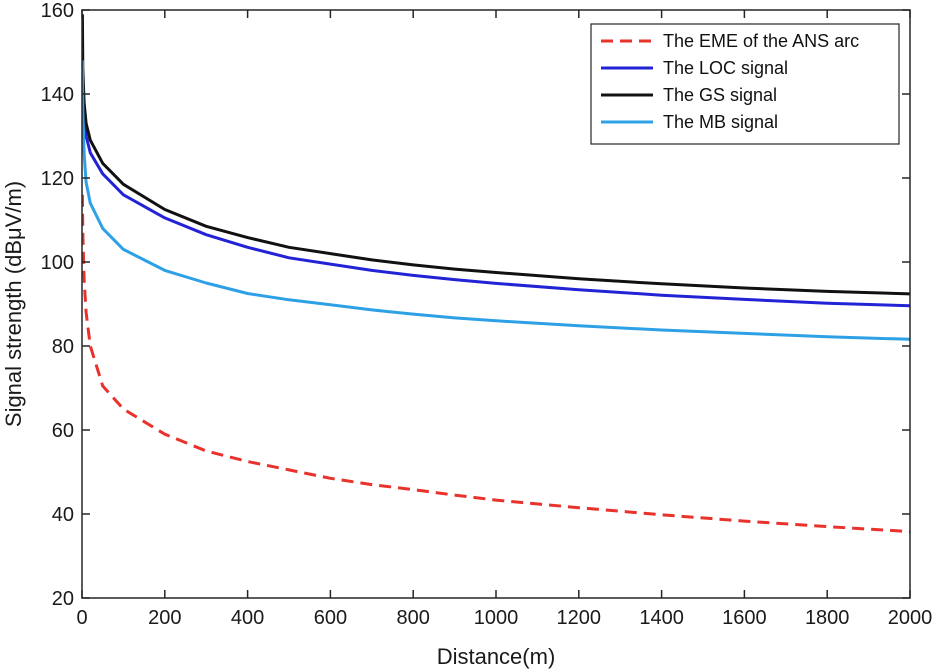  Describe the element at coordinates (910, 618) in the screenshot. I see `x-tick-label: 2000` at that location.